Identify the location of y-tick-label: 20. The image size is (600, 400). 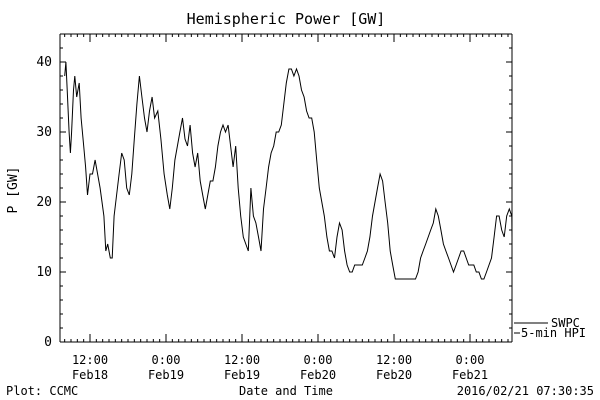
(44, 202).